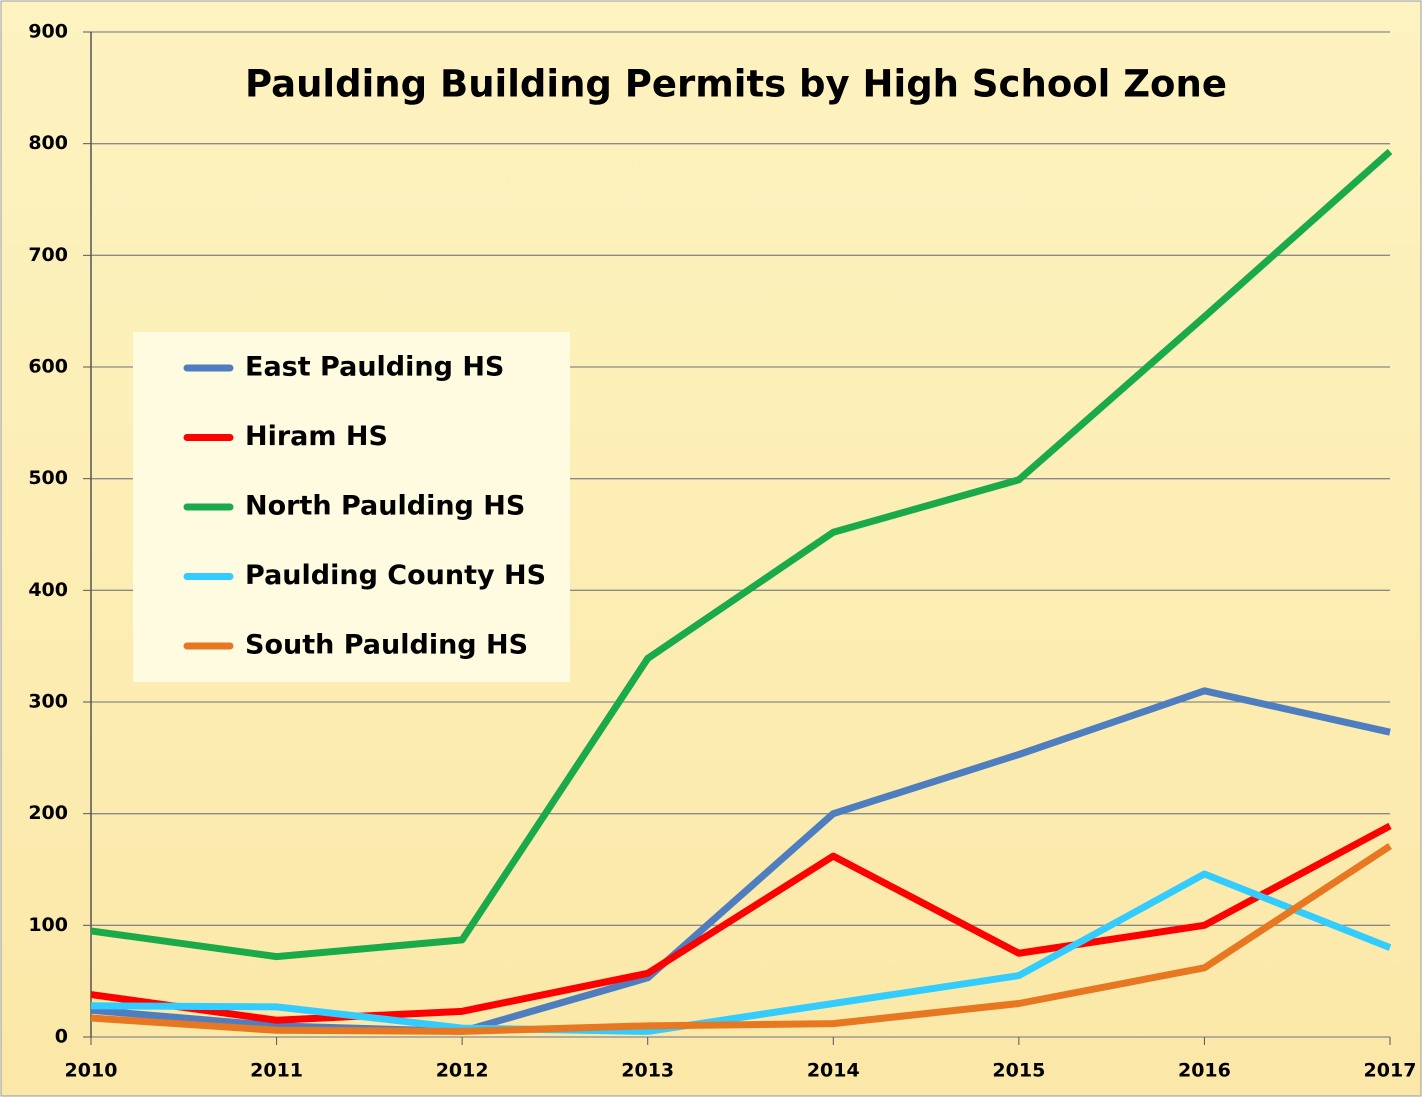  What do you see at coordinates (316, 436) in the screenshot?
I see `legend-label: Hiram HS` at bounding box center [316, 436].